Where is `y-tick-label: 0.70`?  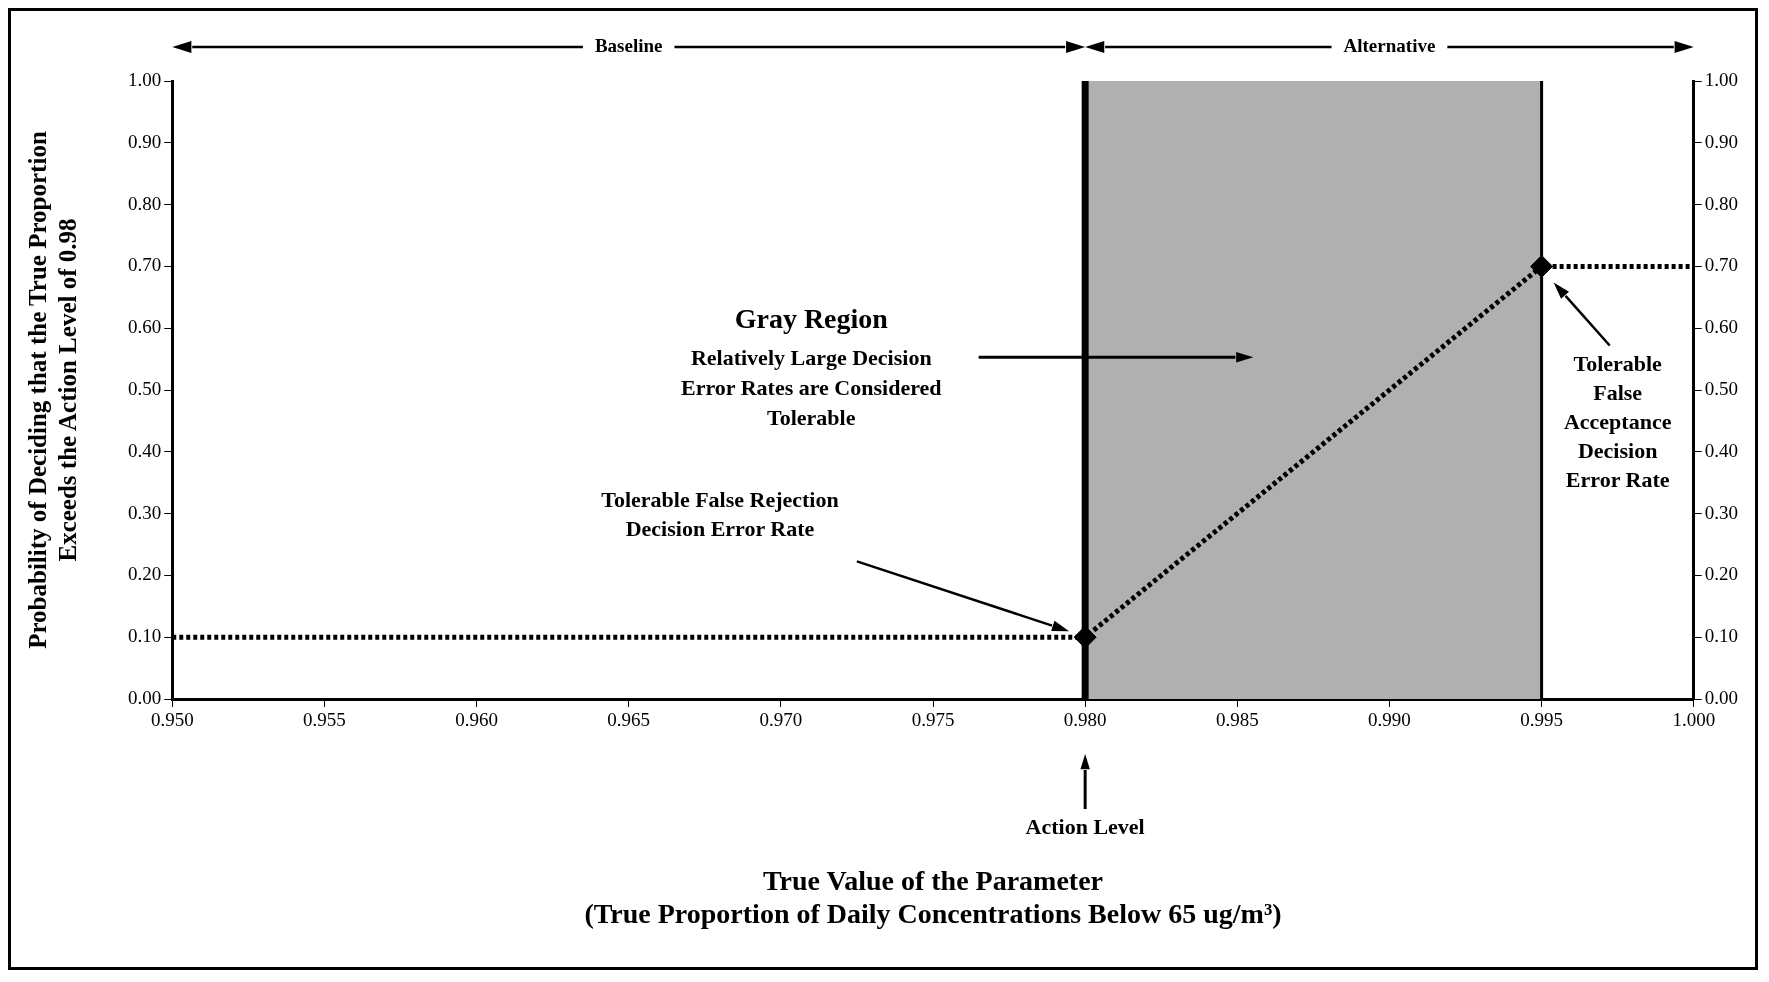 y-tick-label: 0.70 is located at coordinates (145, 265).